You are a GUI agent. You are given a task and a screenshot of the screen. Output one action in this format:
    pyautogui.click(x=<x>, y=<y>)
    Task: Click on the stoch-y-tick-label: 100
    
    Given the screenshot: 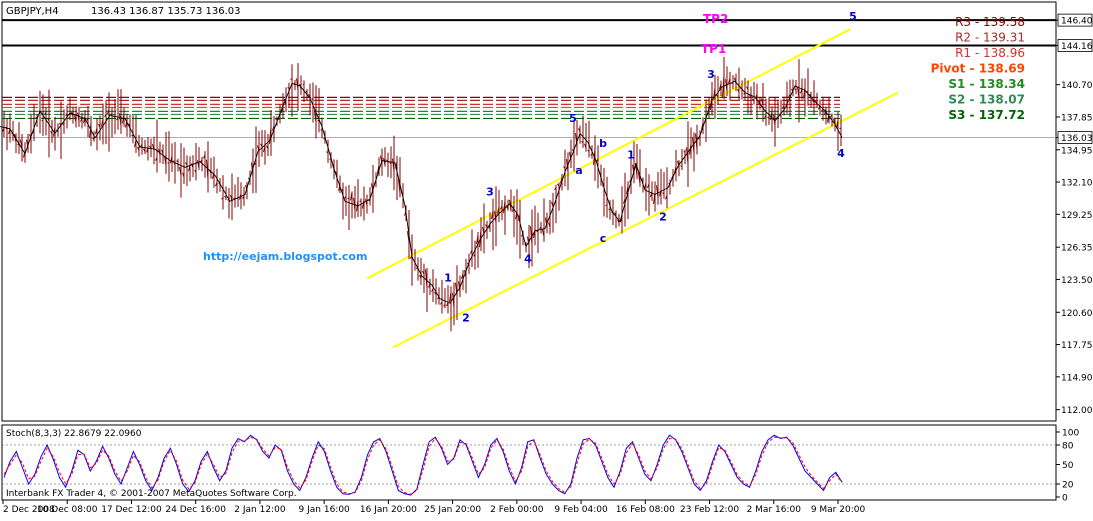 What is the action you would take?
    pyautogui.click(x=1070, y=434)
    